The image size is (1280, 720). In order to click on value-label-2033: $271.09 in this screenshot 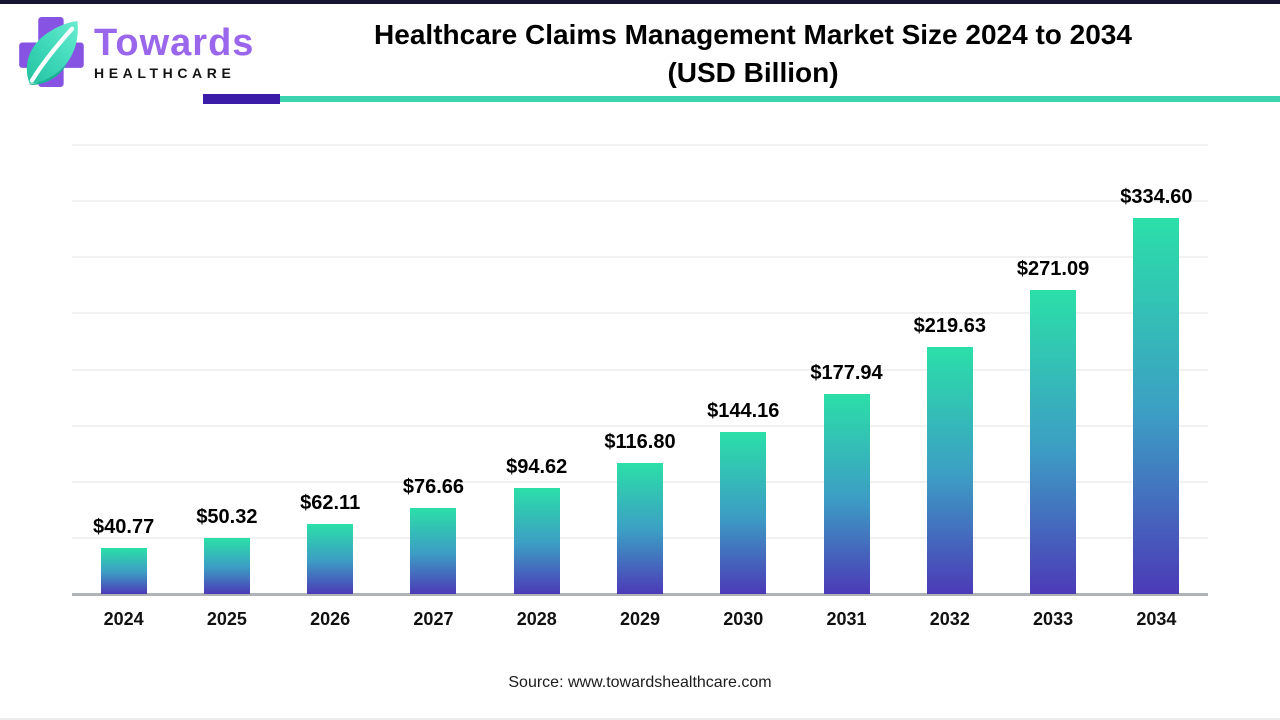, I will do `click(1053, 268)`.